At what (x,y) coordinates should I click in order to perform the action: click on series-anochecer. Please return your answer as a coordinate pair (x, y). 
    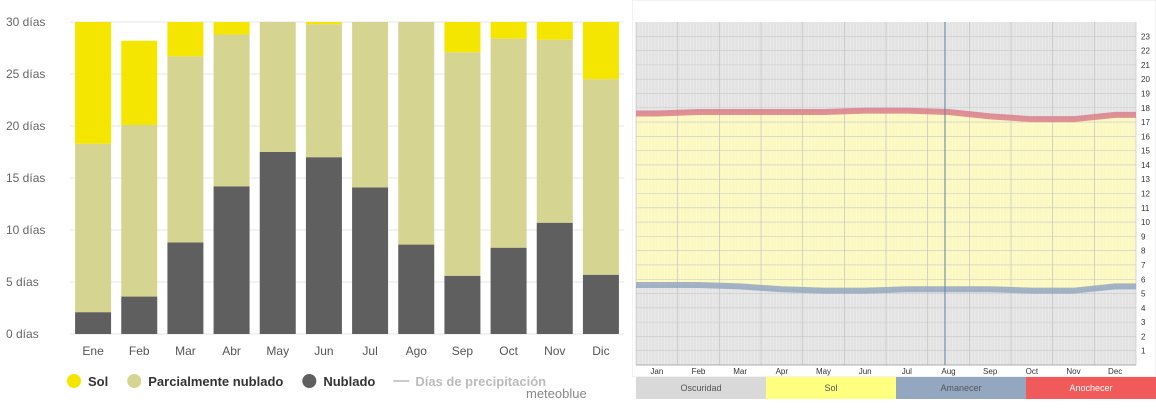
    Looking at the image, I should click on (886, 115).